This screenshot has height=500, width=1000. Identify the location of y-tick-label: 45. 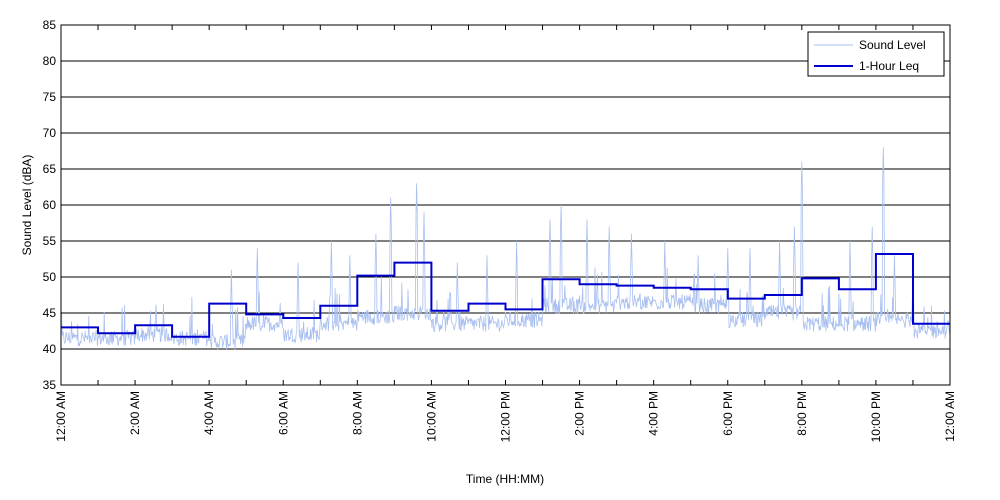
(50, 313).